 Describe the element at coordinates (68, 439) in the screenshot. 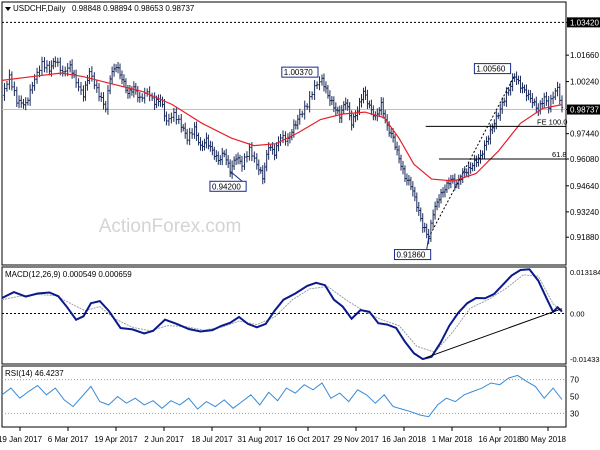

I see `x-tick-label: 6 Mar 2017` at that location.